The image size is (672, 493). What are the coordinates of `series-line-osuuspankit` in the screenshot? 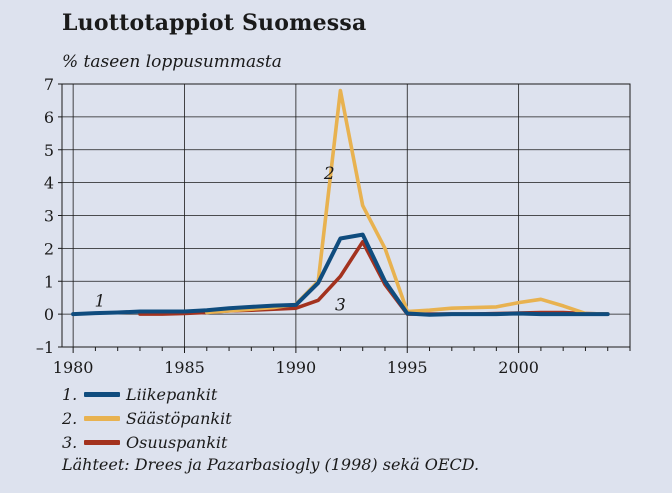 It's located at (374, 278).